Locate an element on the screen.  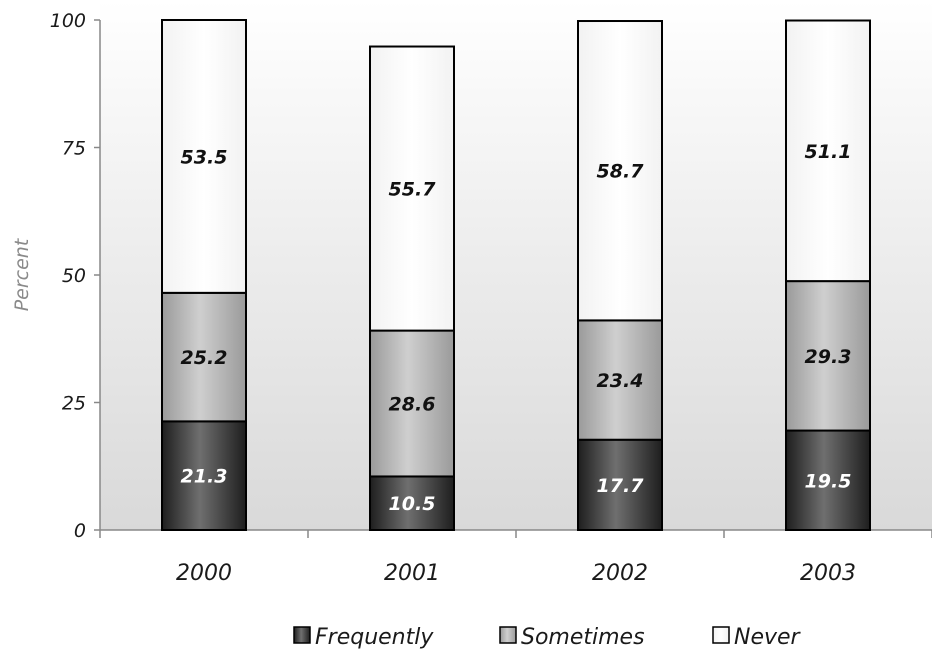
x-category-label: 2002 is located at coordinates (620, 573).